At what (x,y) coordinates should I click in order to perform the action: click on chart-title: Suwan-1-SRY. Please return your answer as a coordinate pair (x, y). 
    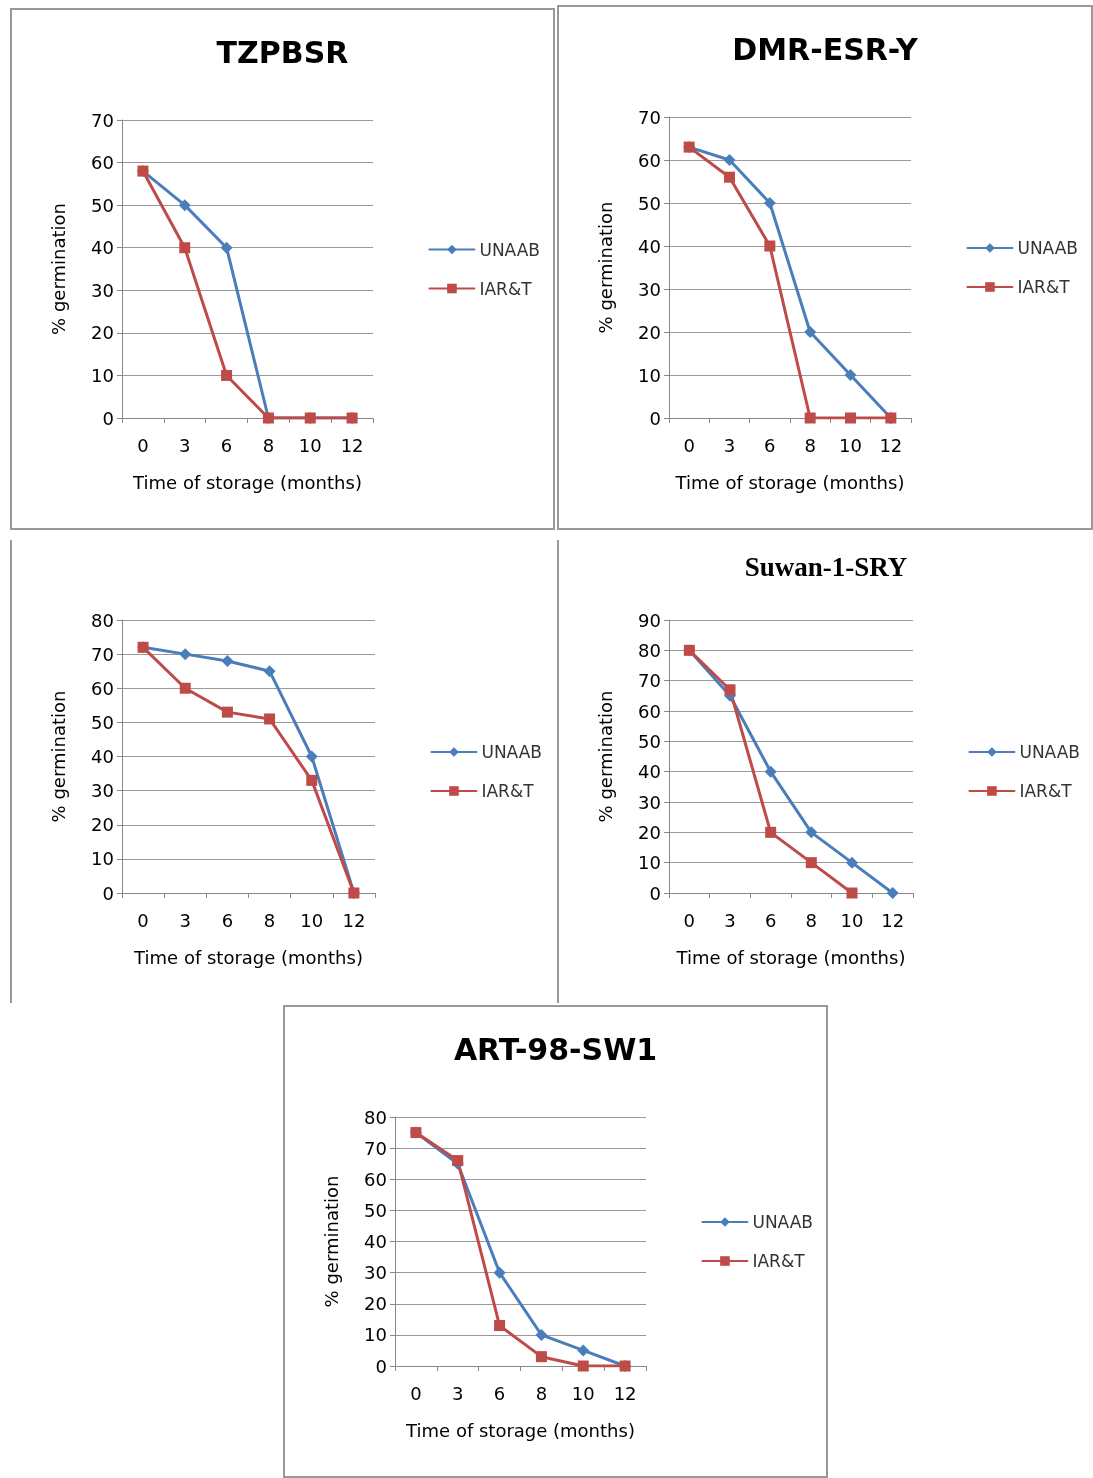
    Looking at the image, I should click on (826, 566).